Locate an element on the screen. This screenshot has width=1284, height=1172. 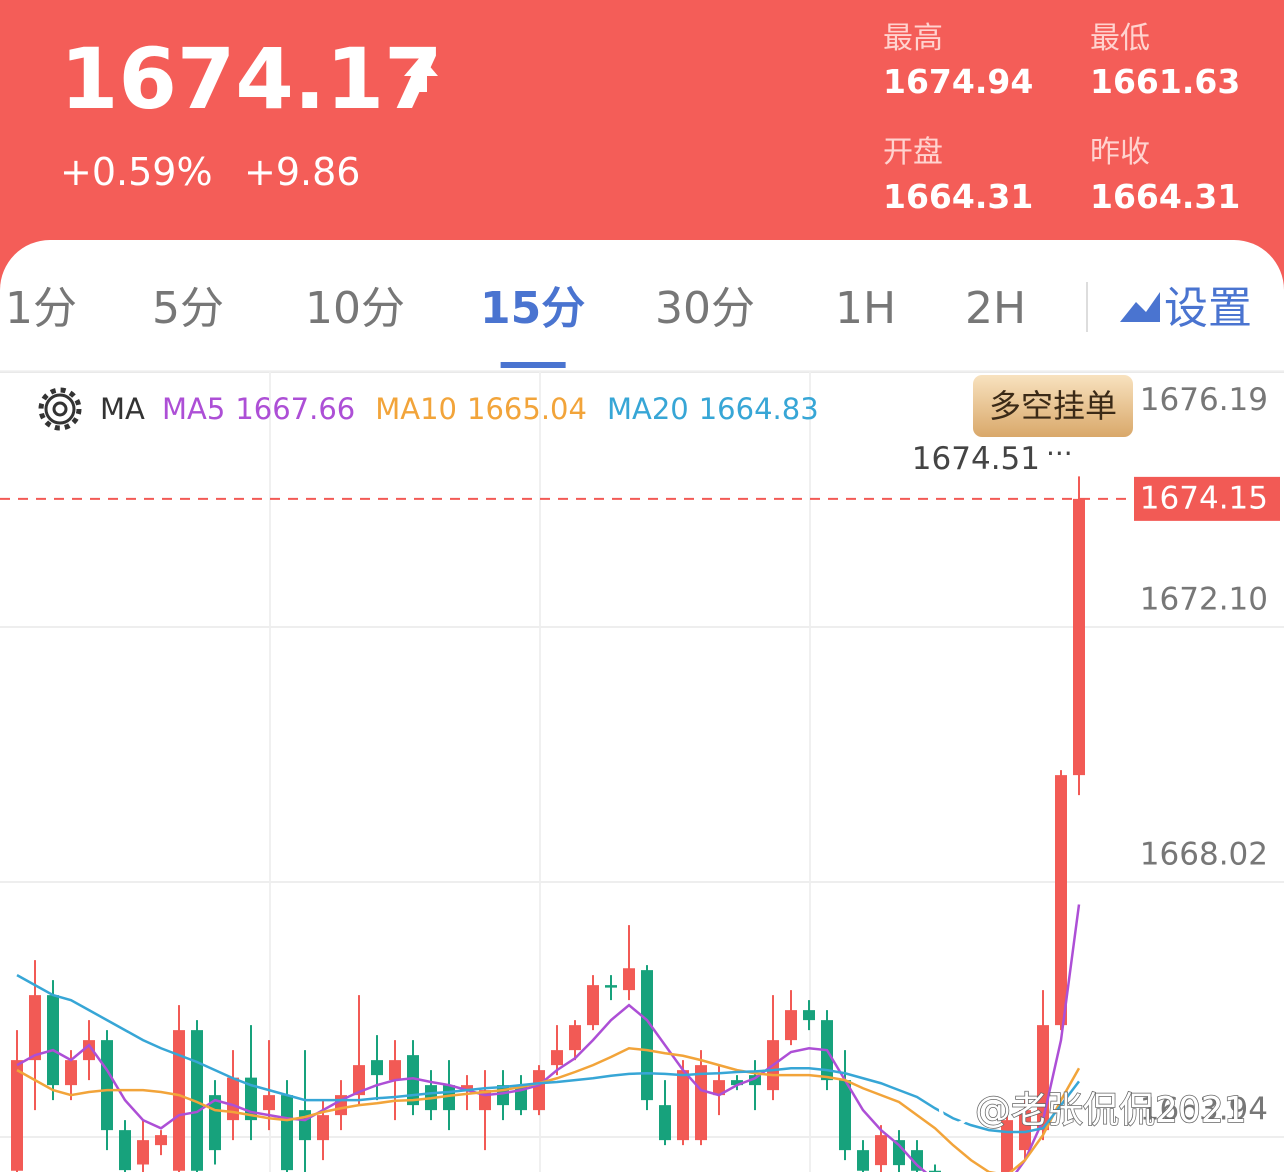
legend-value: 1664.83 is located at coordinates (759, 409).